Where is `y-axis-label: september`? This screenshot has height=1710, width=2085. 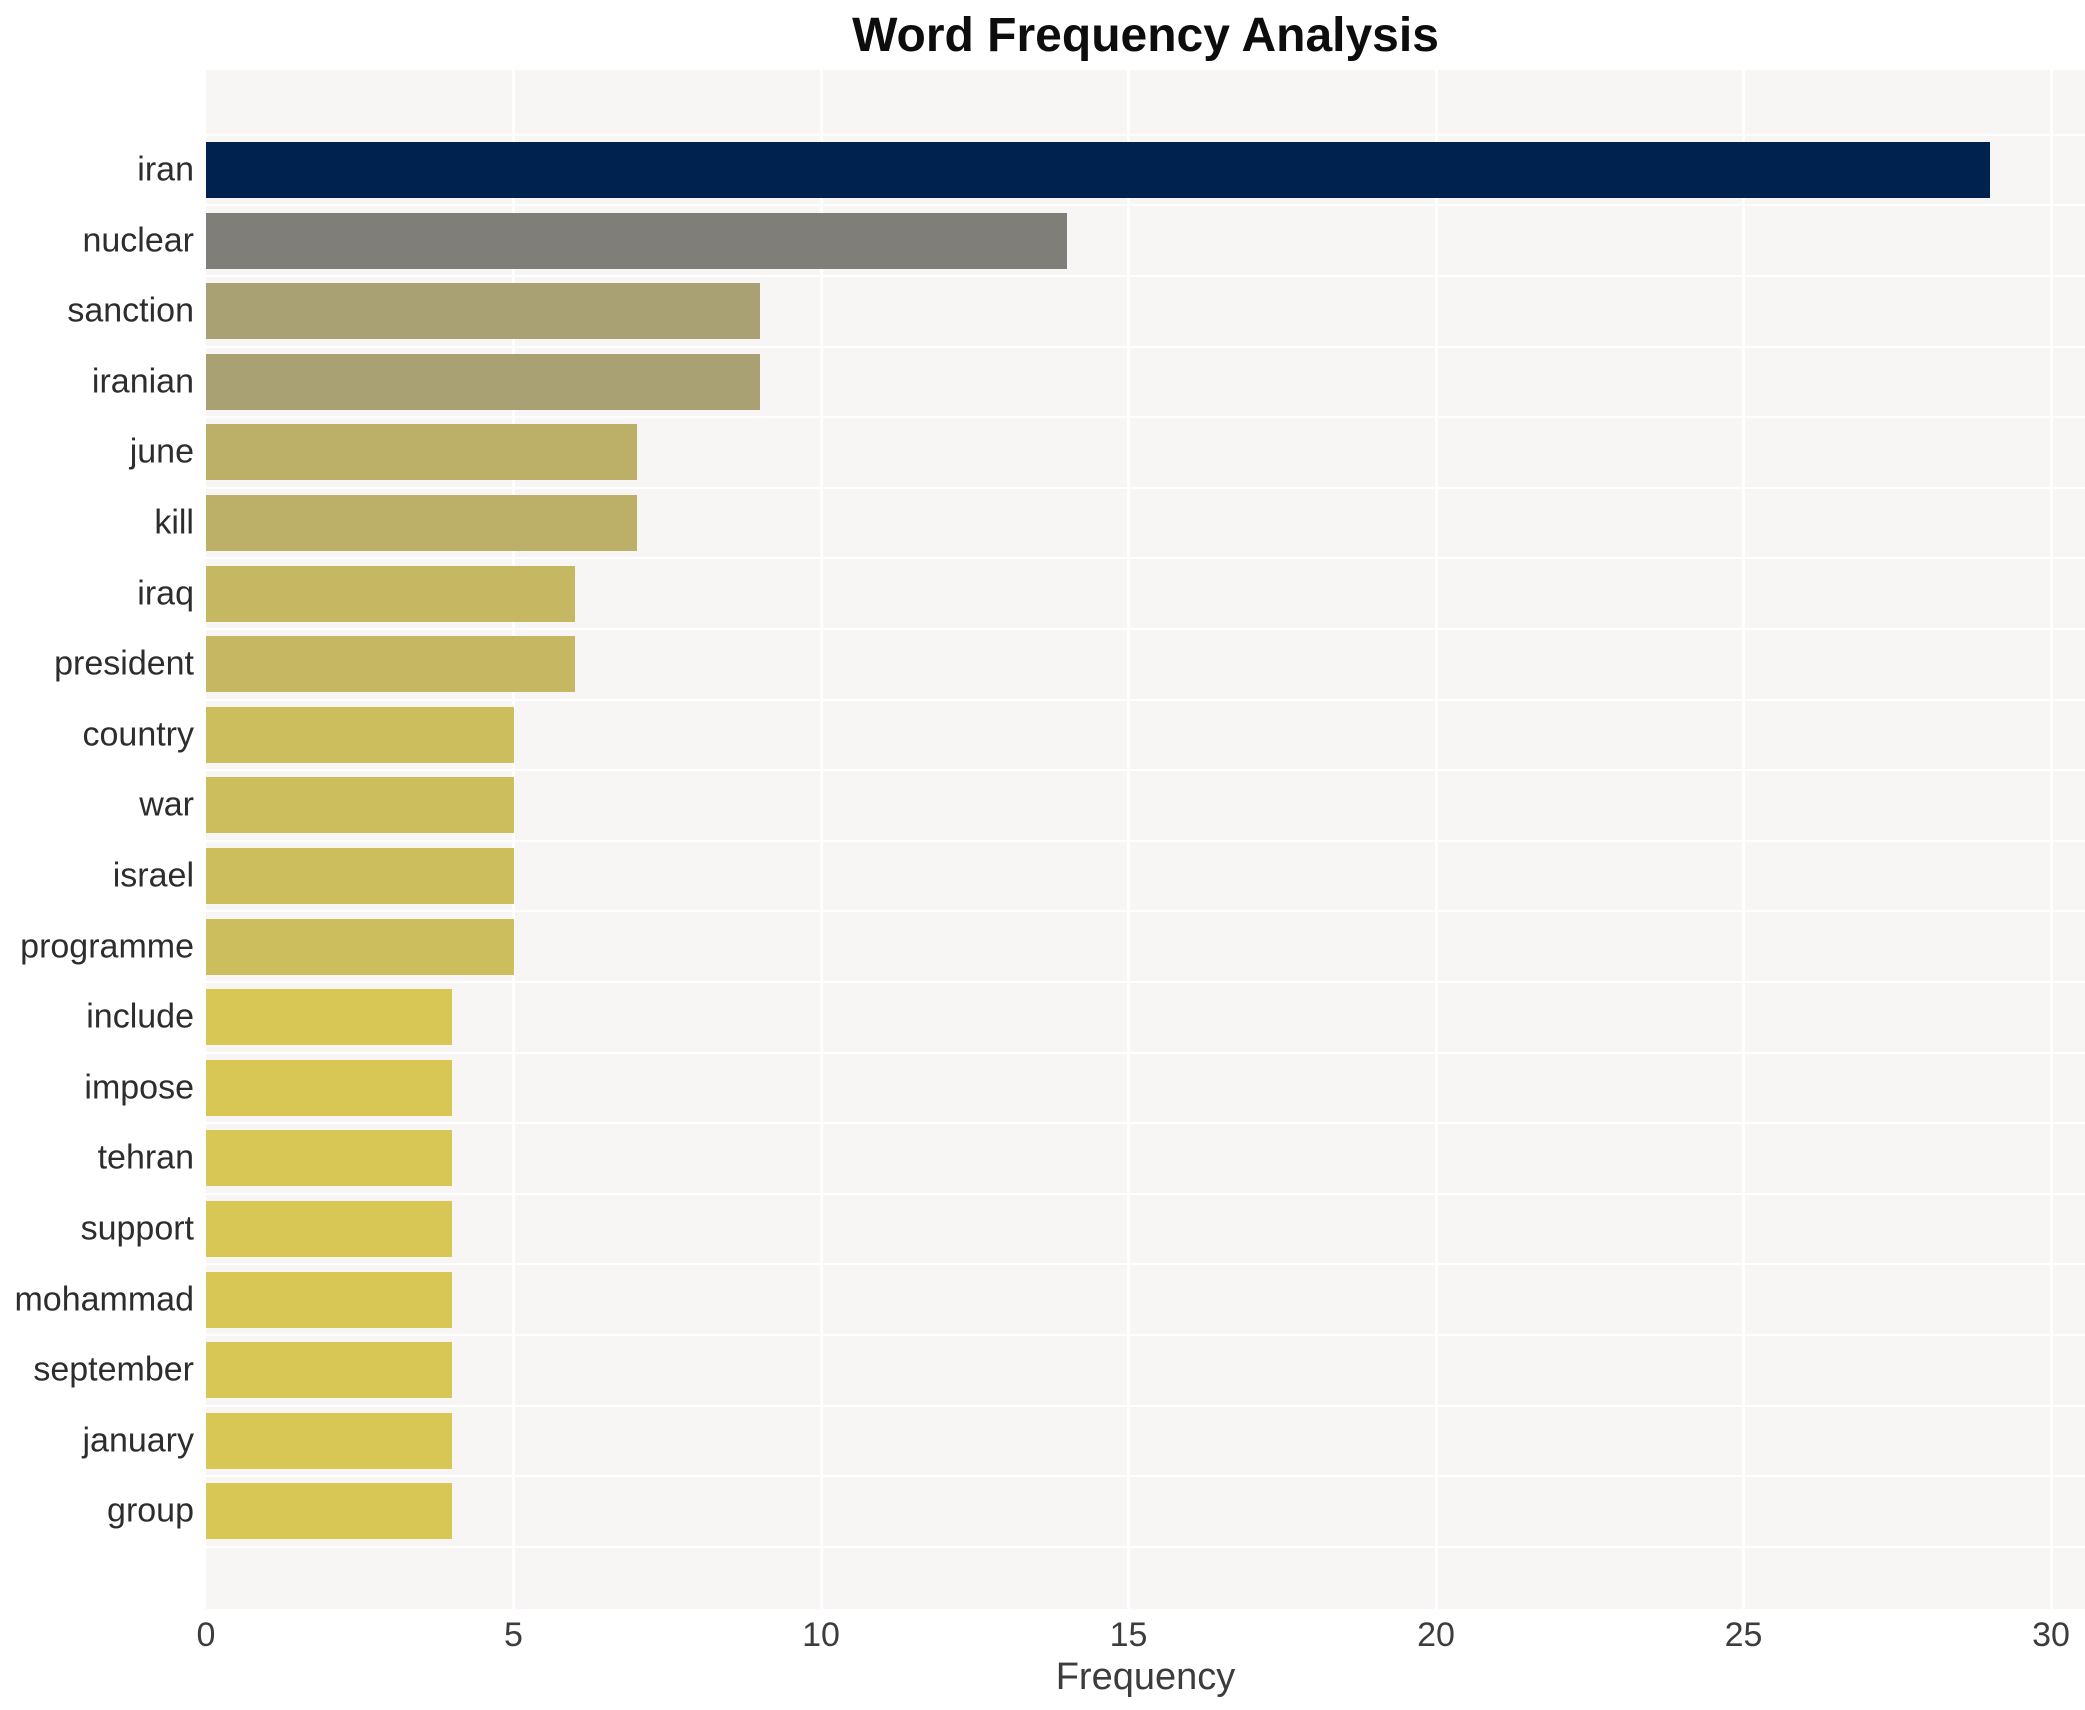
y-axis-label: september is located at coordinates (113, 1369).